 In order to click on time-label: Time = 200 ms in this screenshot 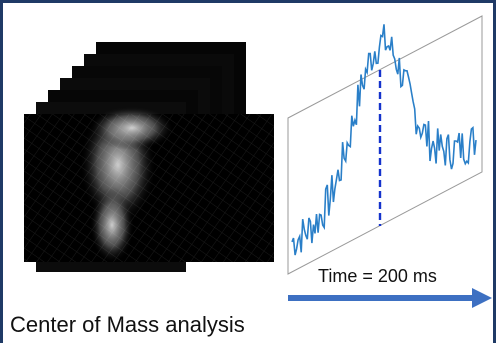, I will do `click(377, 276)`.